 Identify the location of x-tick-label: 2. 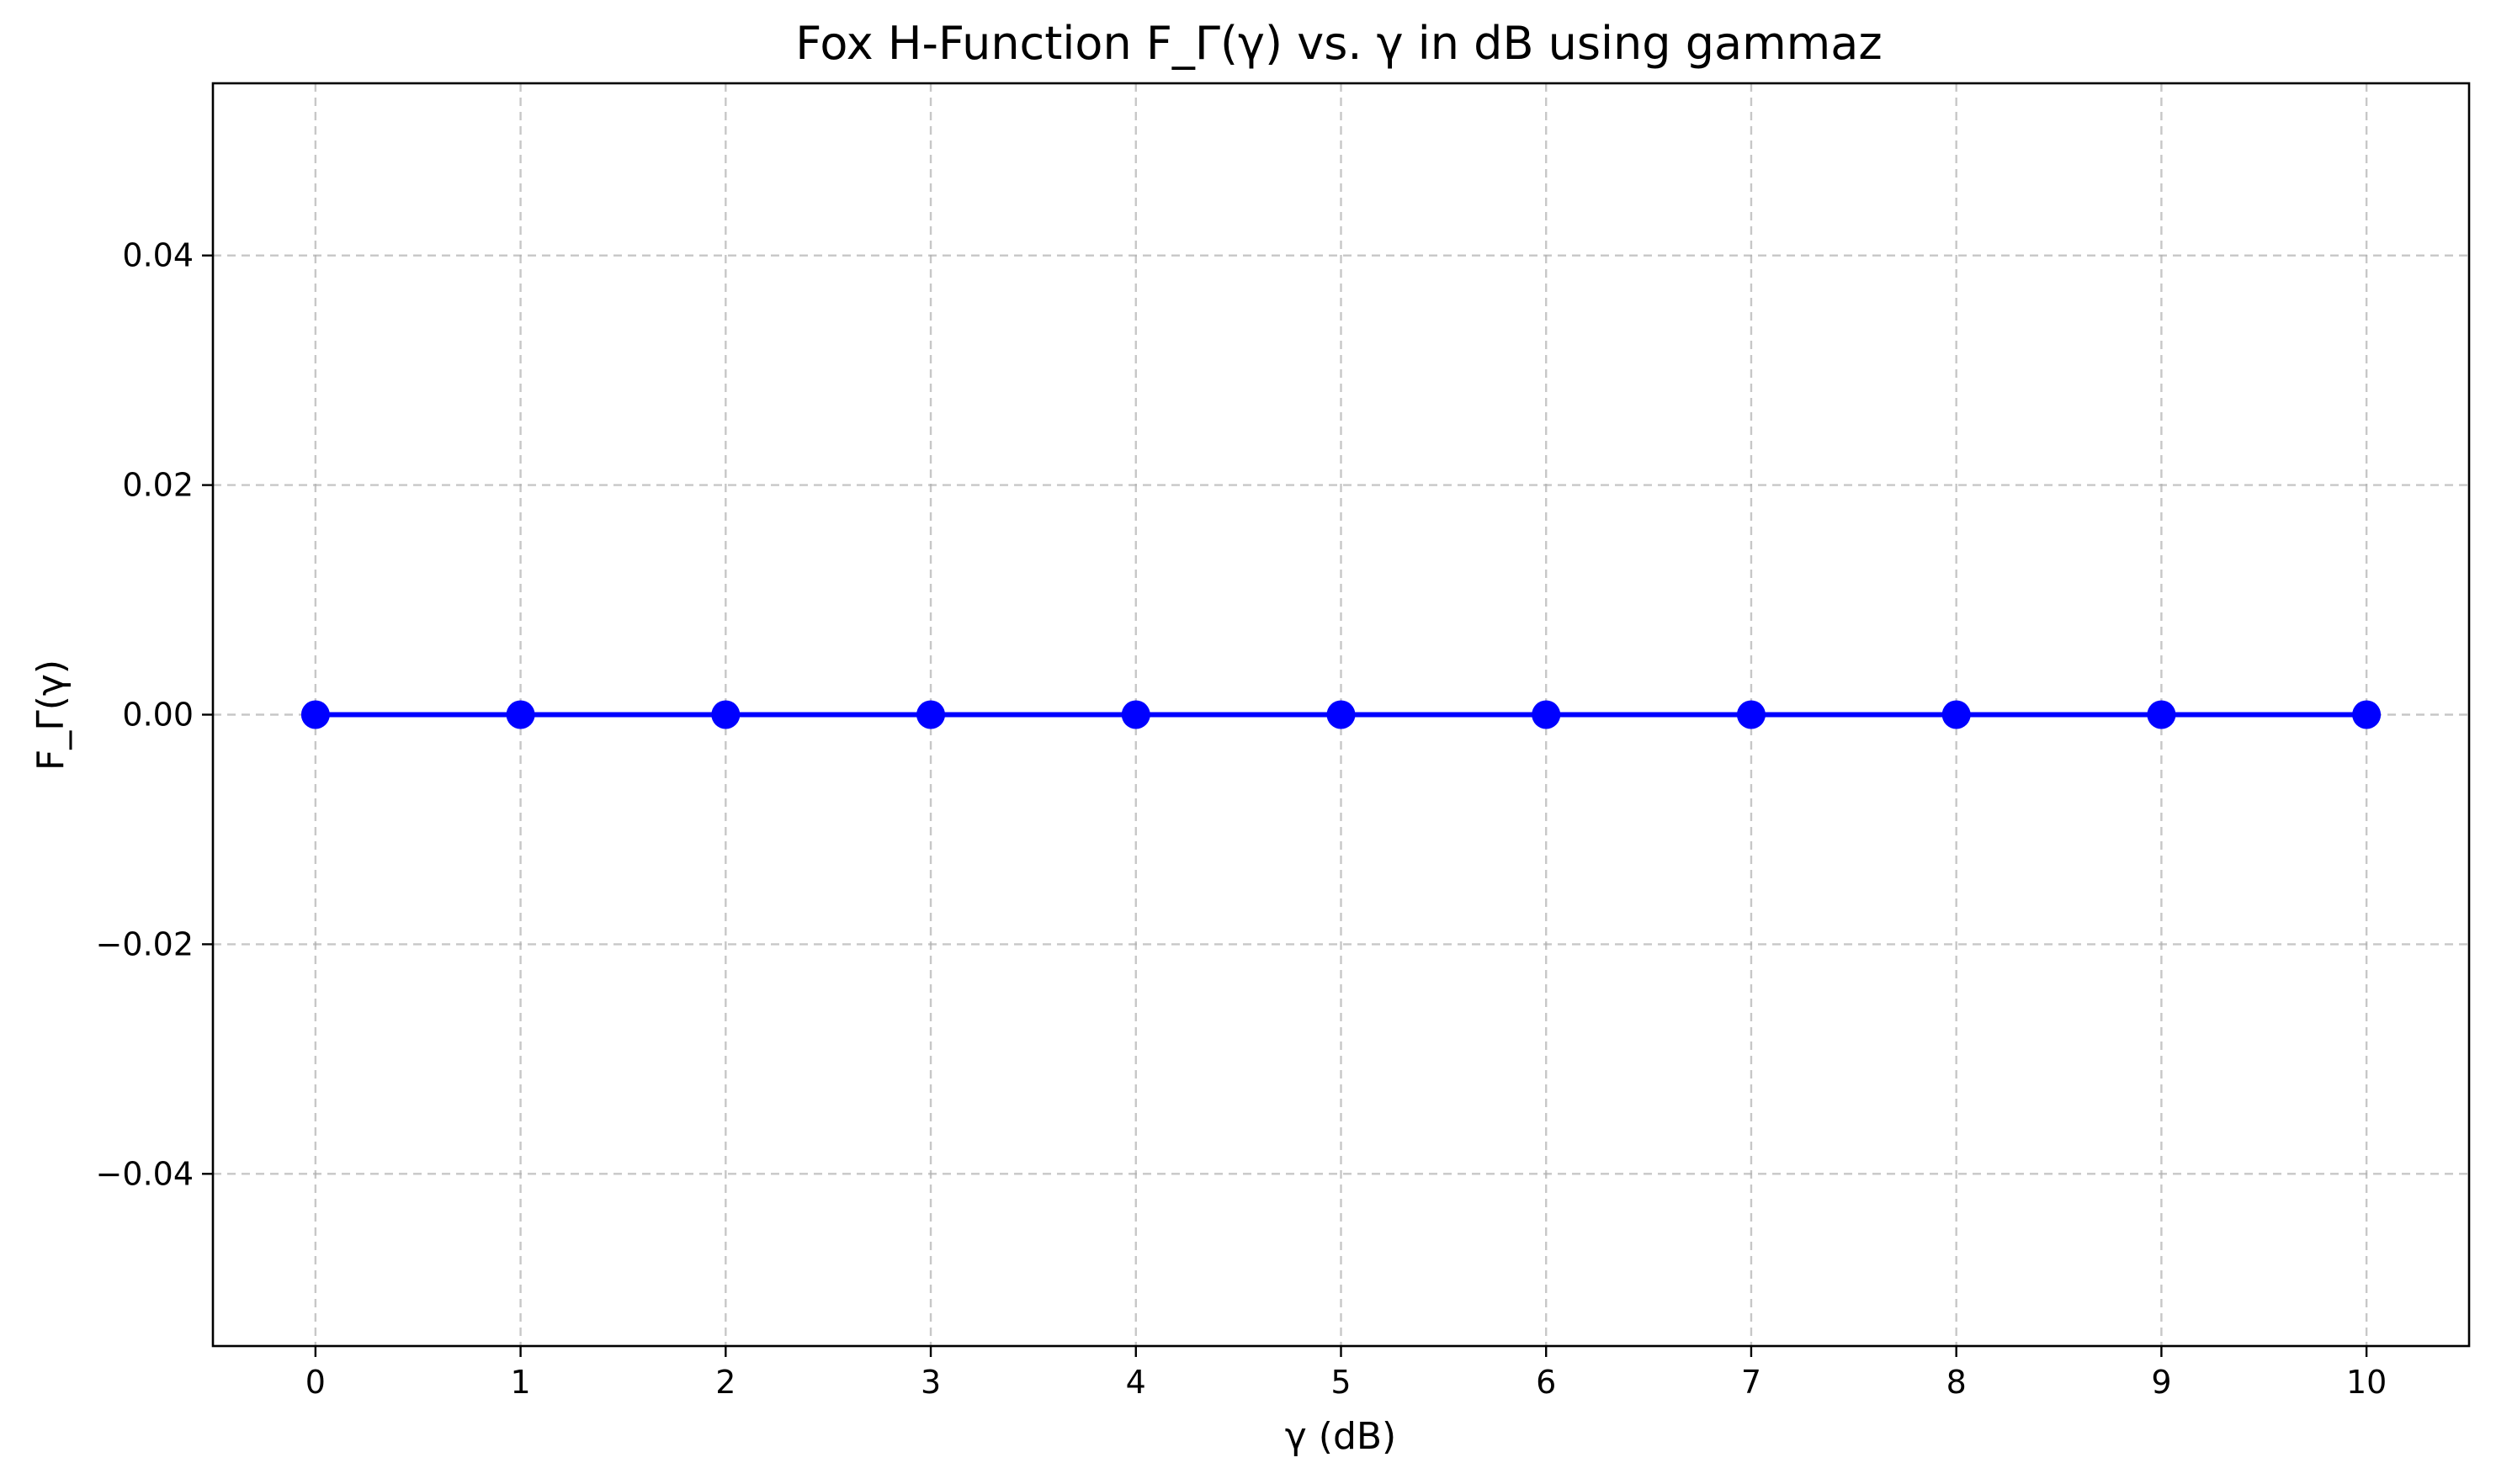
(725, 1382).